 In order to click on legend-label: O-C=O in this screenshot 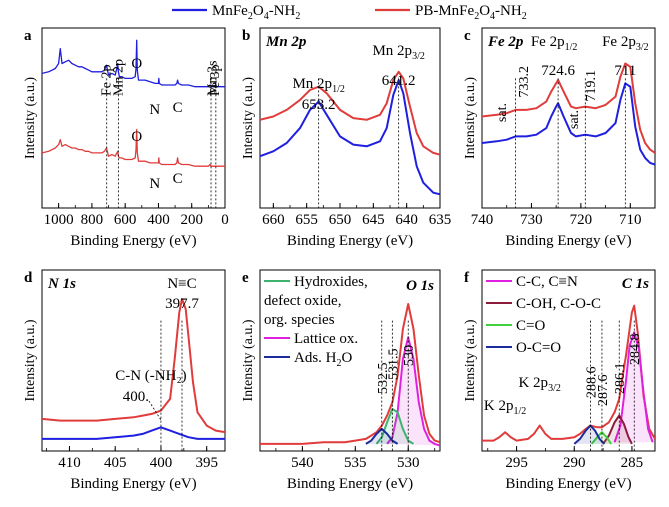, I will do `click(538, 348)`.